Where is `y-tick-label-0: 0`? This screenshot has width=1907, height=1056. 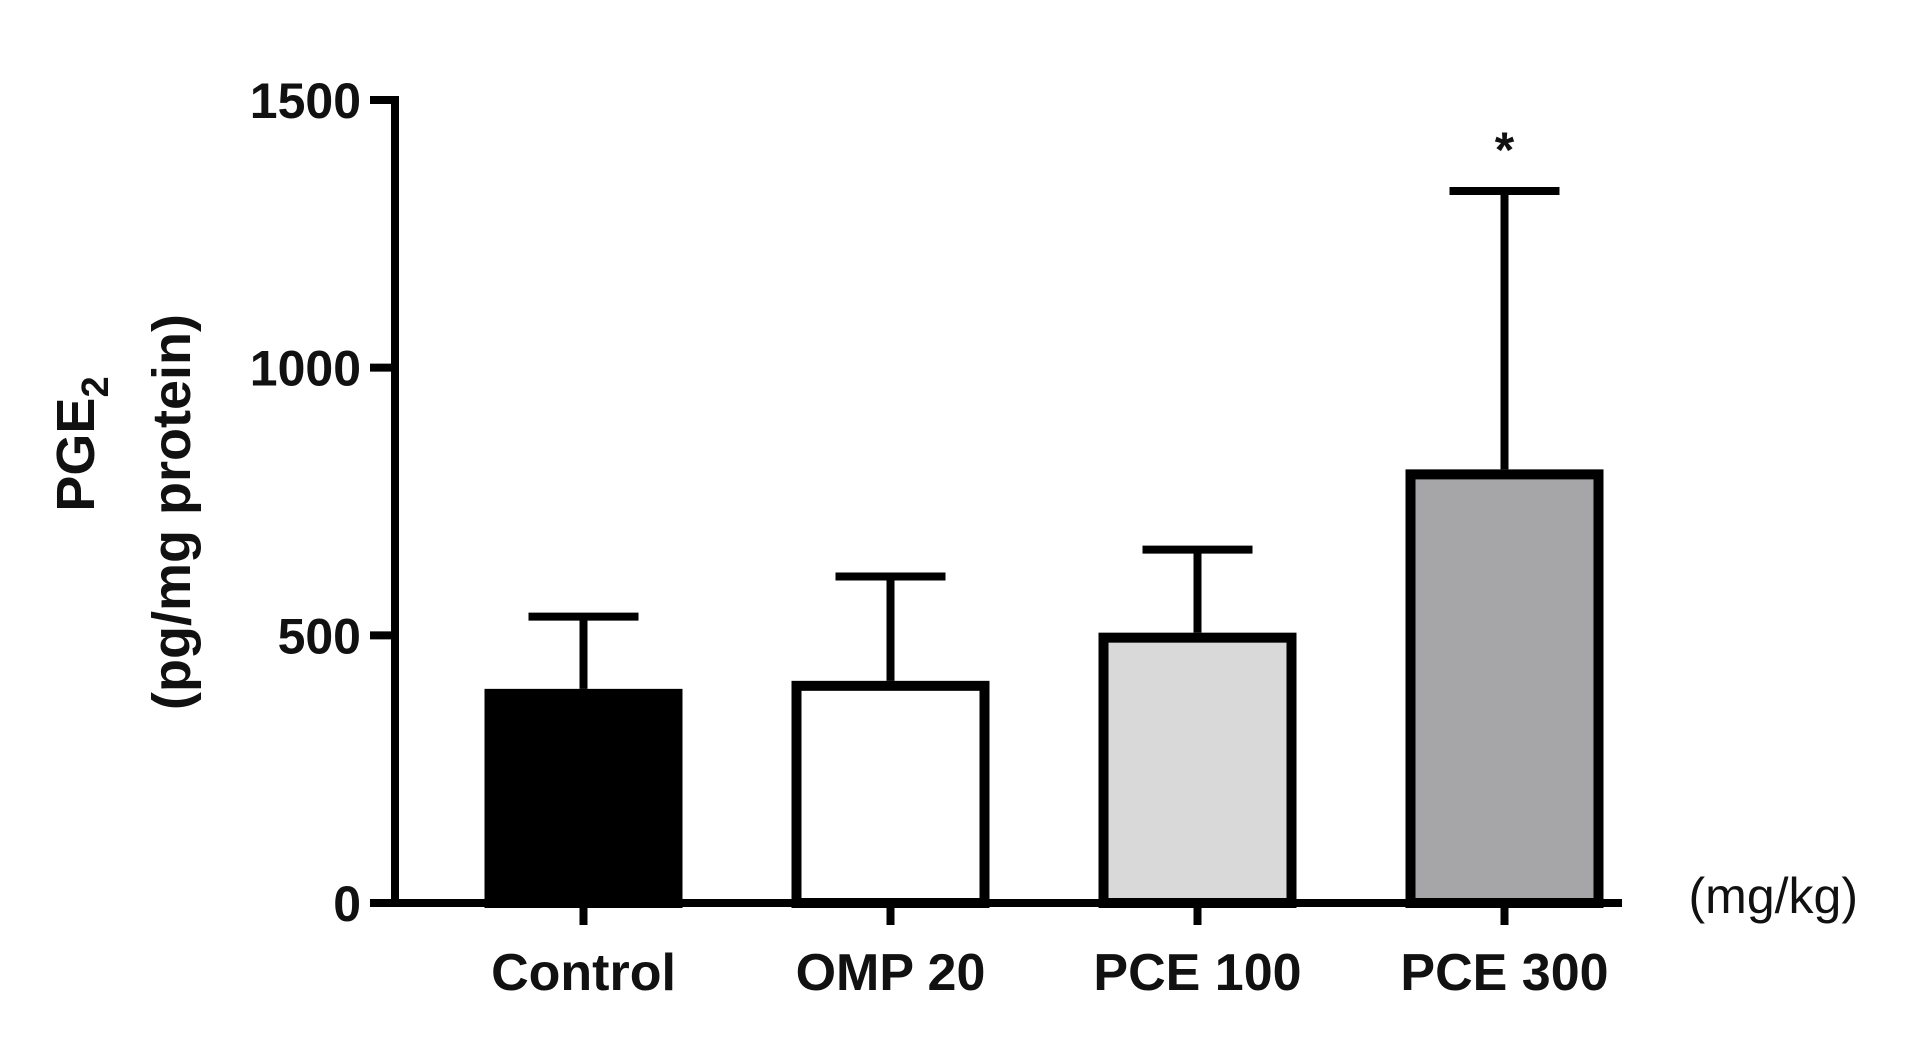
y-tick-label-0: 0 is located at coordinates (347, 904).